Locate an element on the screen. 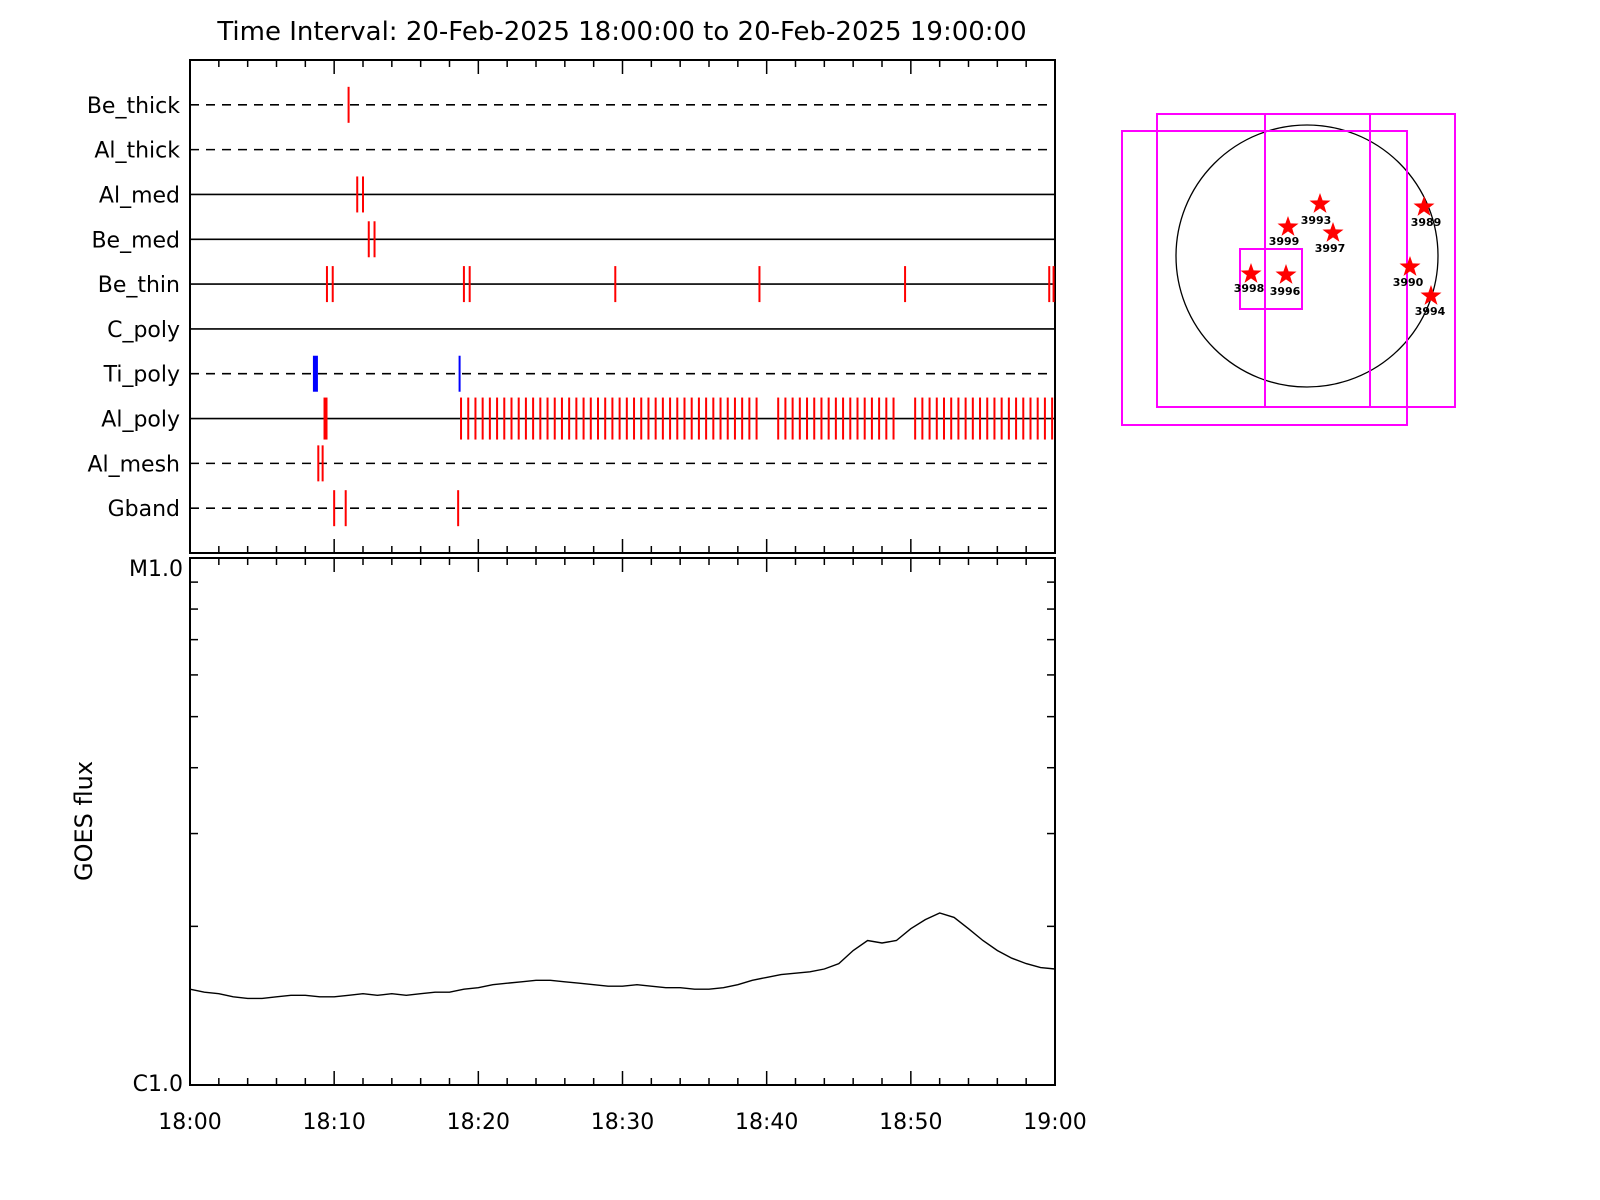 The width and height of the screenshot is (1600, 1200). active-region-label: 3997 is located at coordinates (1330, 248).